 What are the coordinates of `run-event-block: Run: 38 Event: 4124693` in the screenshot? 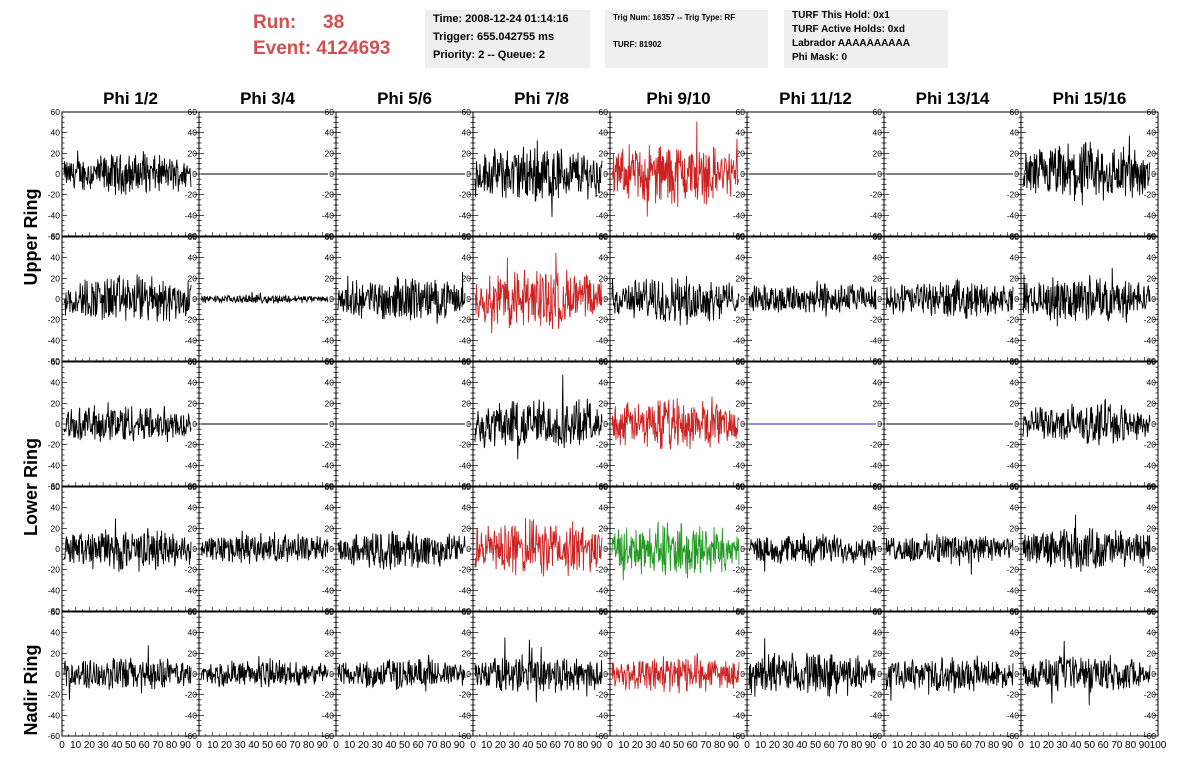 It's located at (321, 36).